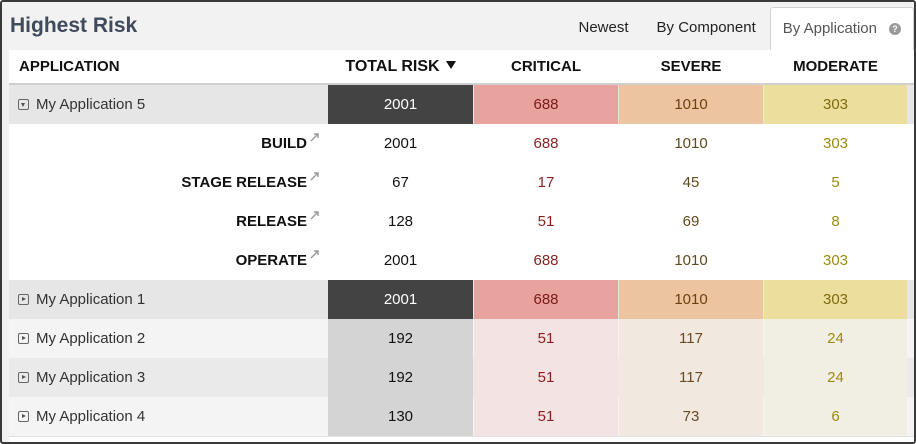 The width and height of the screenshot is (916, 444). I want to click on panel-title: Highest Risk, so click(74, 25).